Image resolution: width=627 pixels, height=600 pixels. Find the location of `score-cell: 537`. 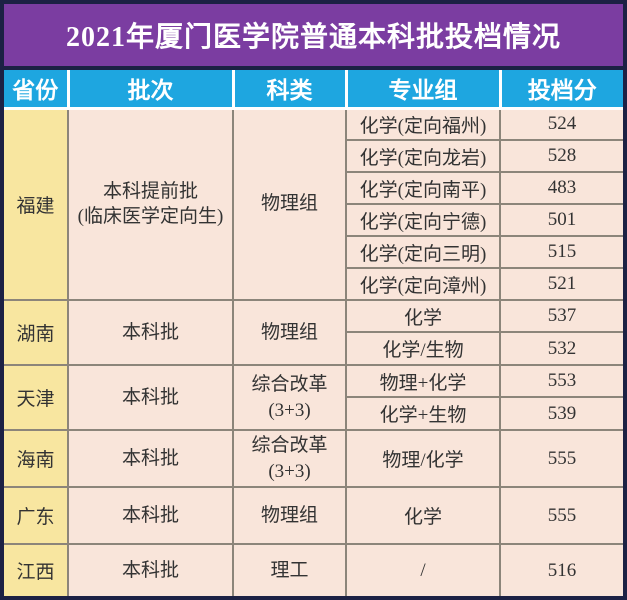

score-cell: 537 is located at coordinates (561, 316).